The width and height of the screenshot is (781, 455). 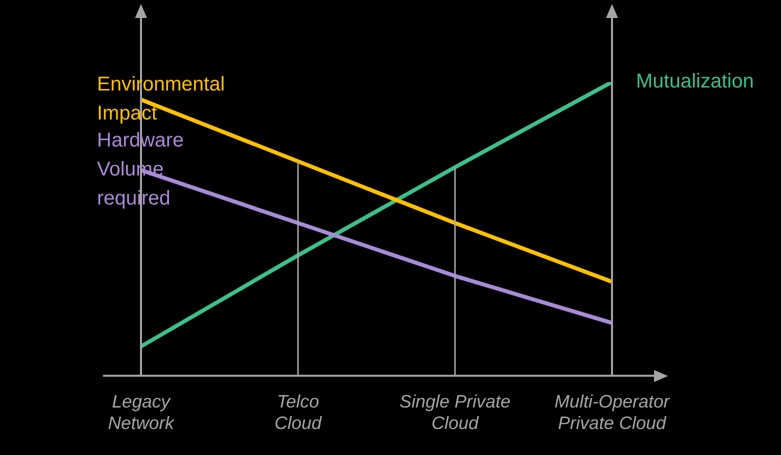 I want to click on x-tick-label: Single Private Cloud, so click(x=455, y=413).